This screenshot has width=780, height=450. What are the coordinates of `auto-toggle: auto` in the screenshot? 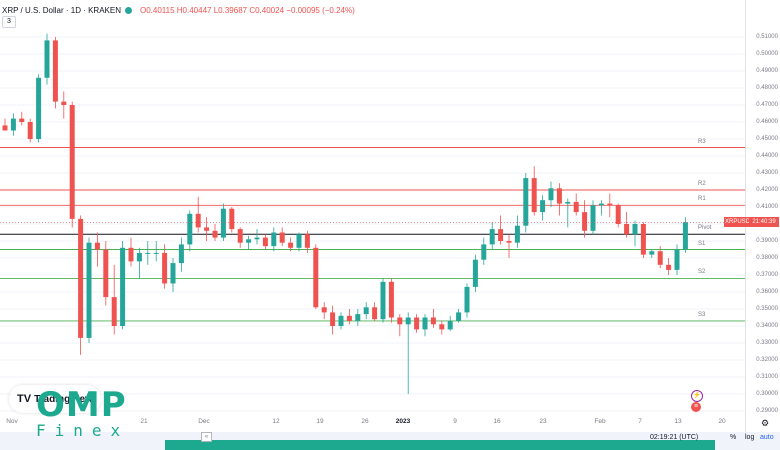 It's located at (767, 437).